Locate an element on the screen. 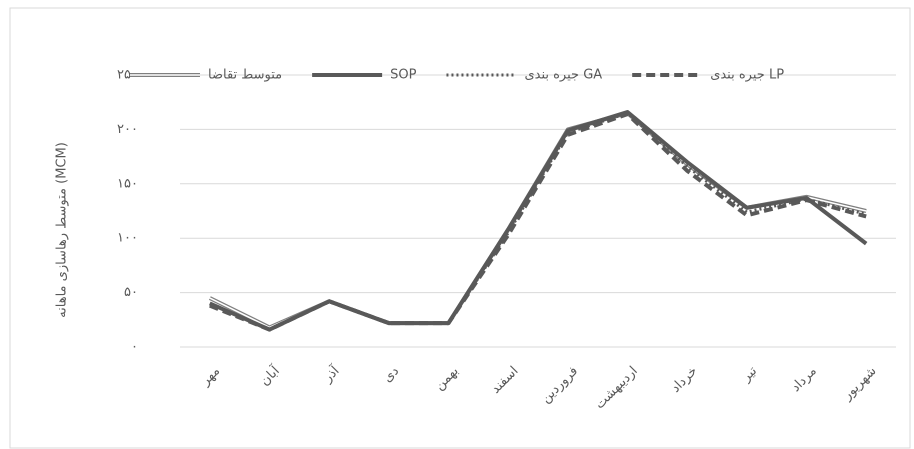 This screenshot has height=449, width=914. legend-label: SOP is located at coordinates (403, 75).